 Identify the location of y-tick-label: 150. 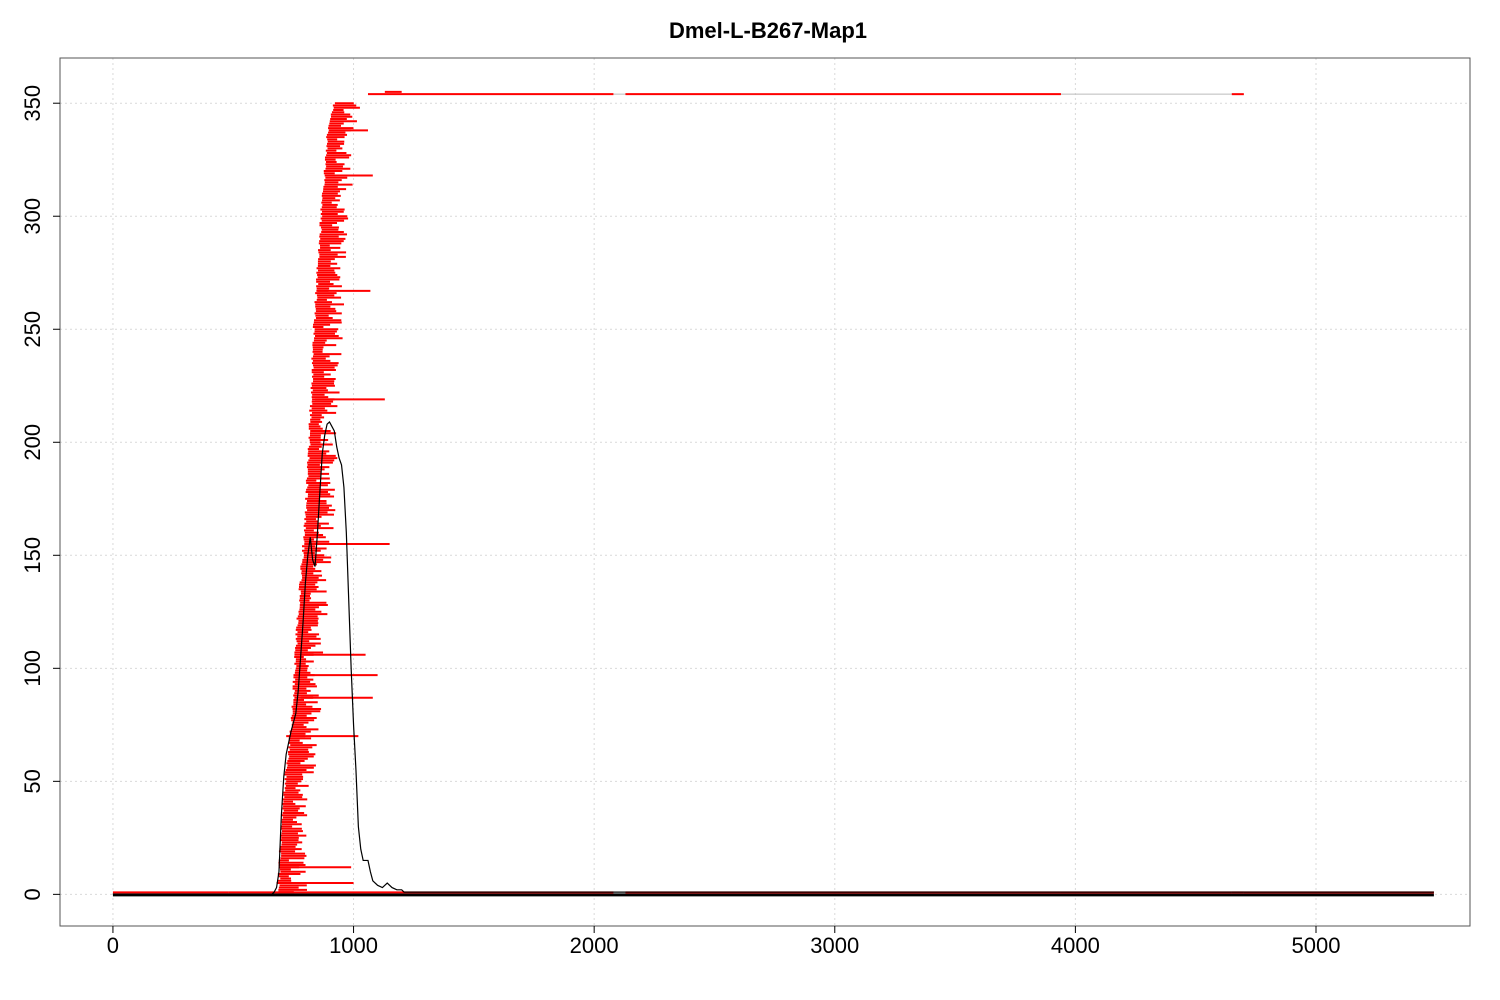
(32, 555).